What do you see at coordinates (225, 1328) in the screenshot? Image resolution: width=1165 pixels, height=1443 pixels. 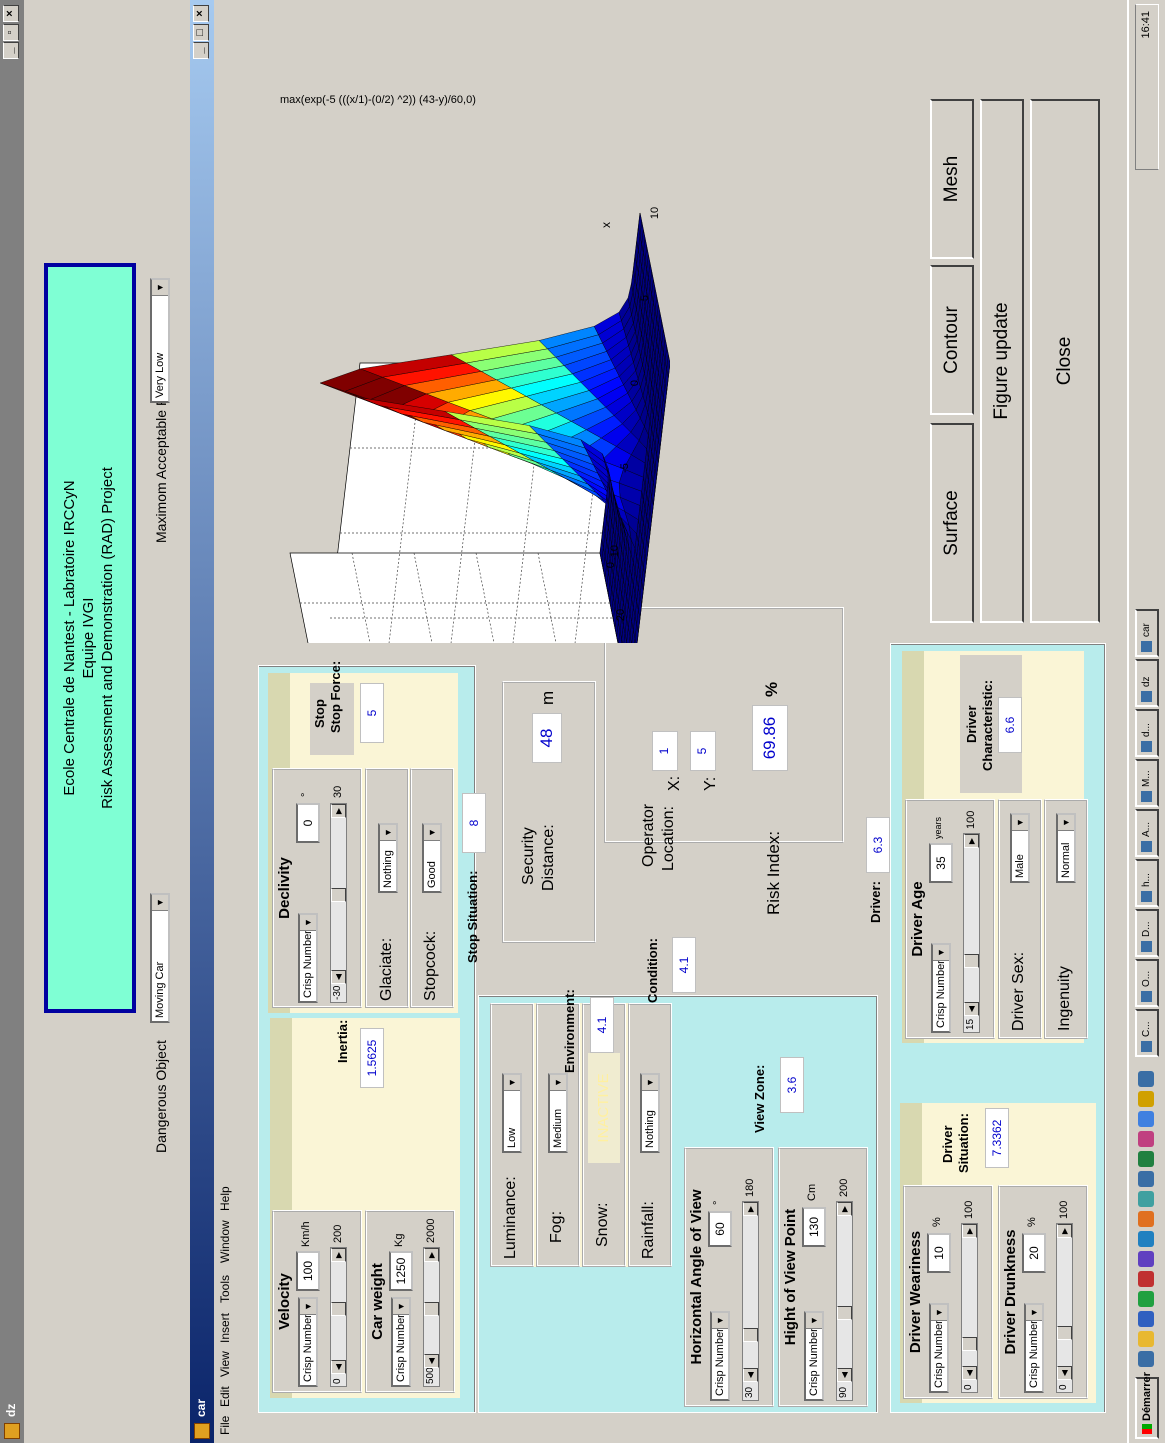 I see `menu-insert: Insert` at bounding box center [225, 1328].